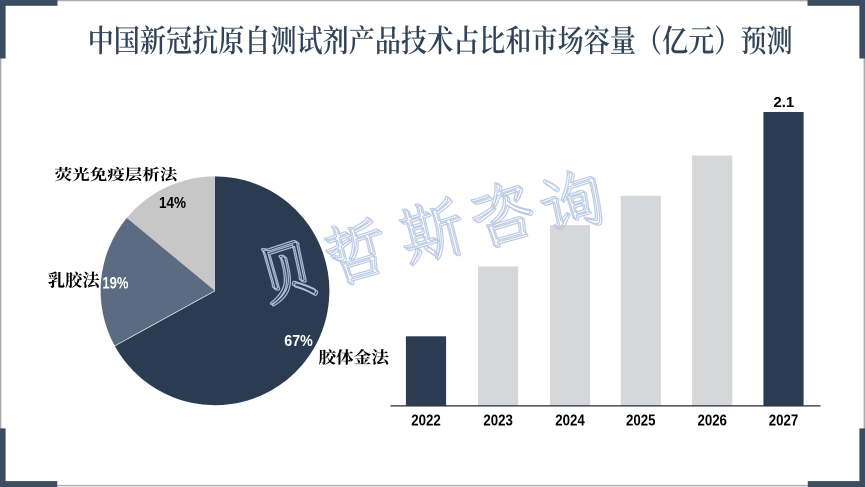 The width and height of the screenshot is (865, 487). Describe the element at coordinates (641, 421) in the screenshot. I see `svg-text: 2025` at that location.